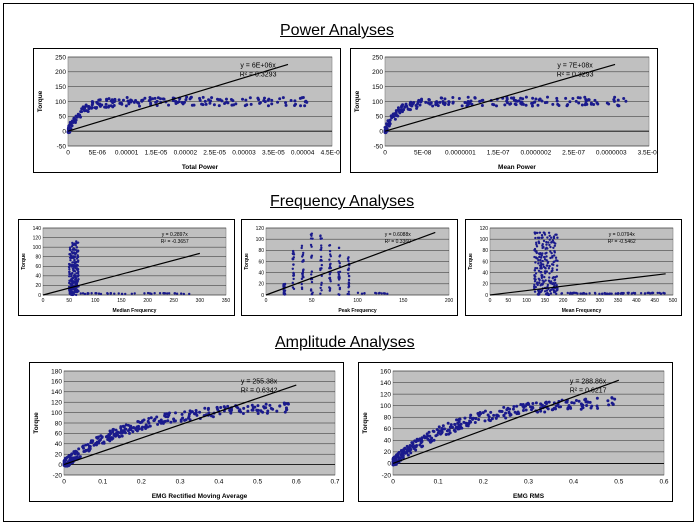 This screenshot has width=699, height=527. I want to click on y-axis-label: Torque, so click(357, 101).